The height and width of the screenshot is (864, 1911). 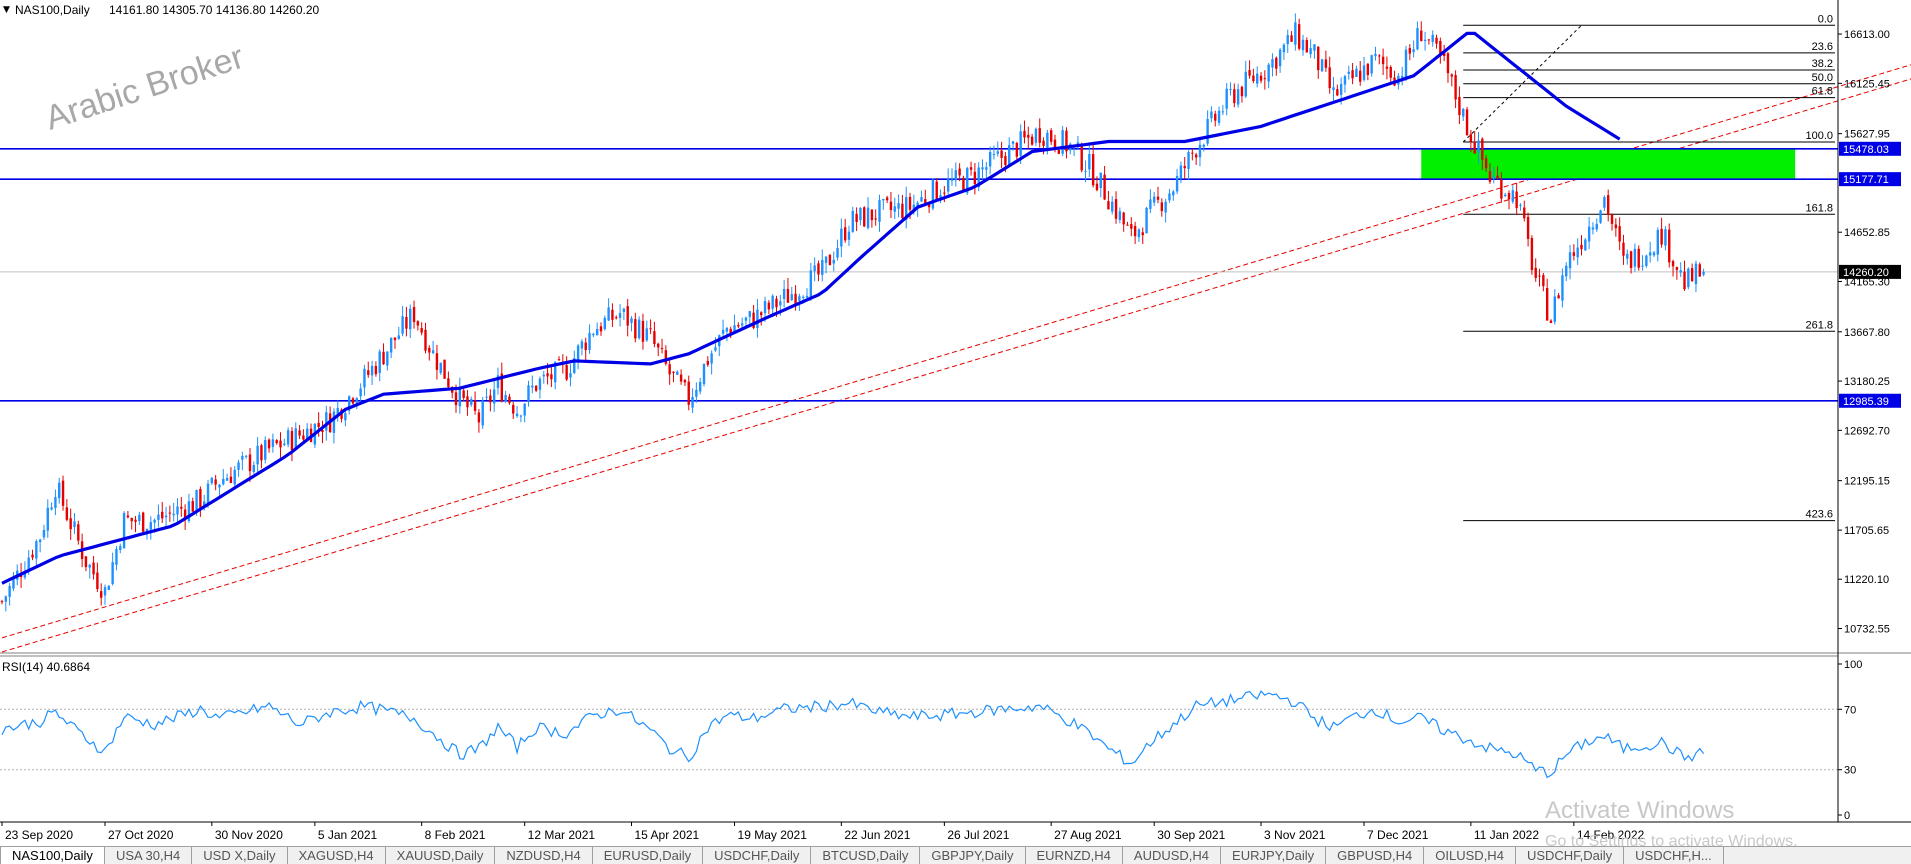 What do you see at coordinates (1375, 855) in the screenshot?
I see `chart-tab: GBPUSD,H4` at bounding box center [1375, 855].